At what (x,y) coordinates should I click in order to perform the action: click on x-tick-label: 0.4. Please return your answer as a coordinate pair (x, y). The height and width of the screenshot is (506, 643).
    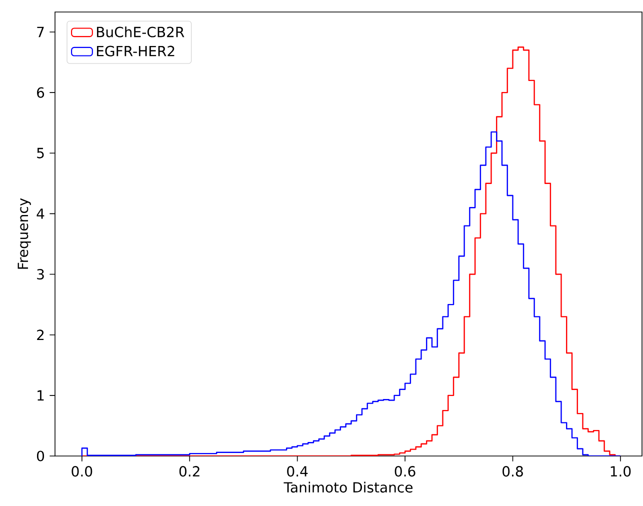
    Looking at the image, I should click on (297, 471).